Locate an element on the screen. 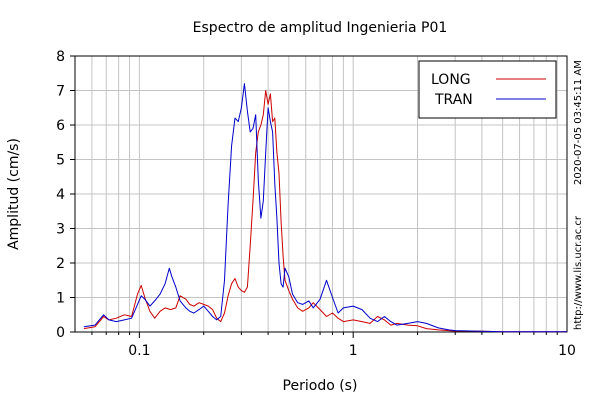  y-tick-label: 1 is located at coordinates (60, 299).